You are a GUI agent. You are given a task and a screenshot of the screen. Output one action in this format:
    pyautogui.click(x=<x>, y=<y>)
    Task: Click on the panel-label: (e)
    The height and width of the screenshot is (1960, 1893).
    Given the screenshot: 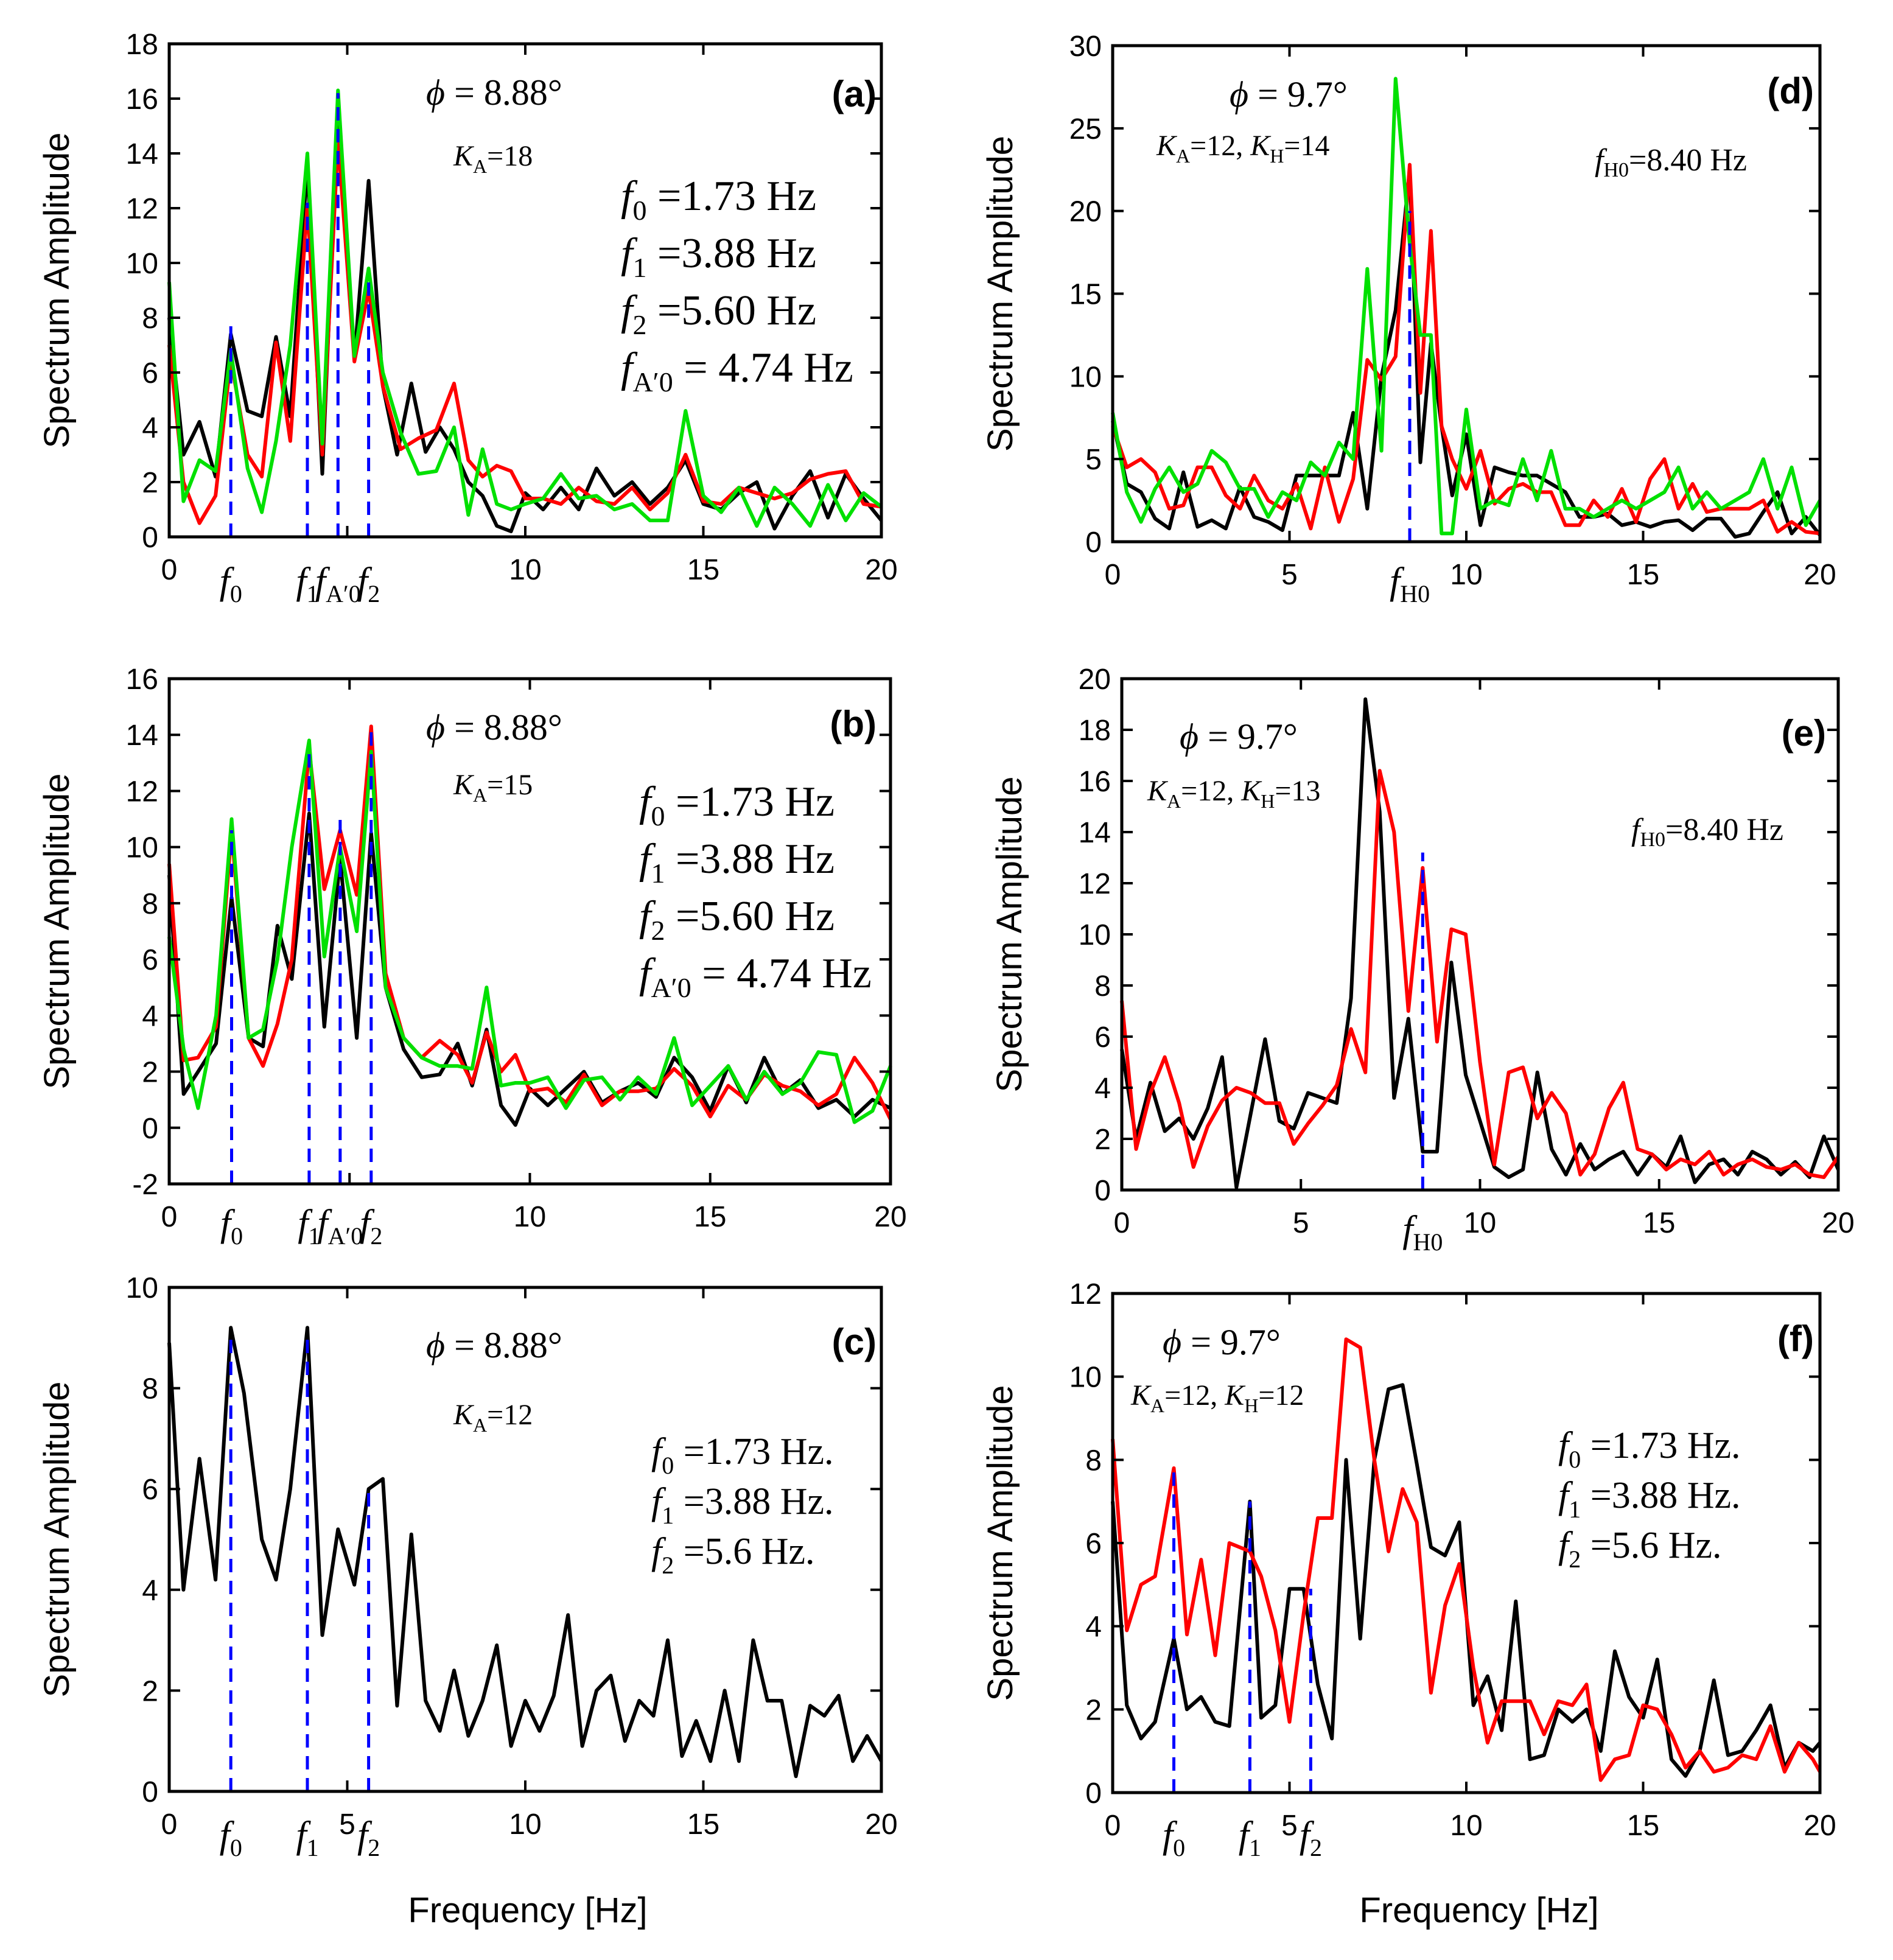 What is the action you would take?
    pyautogui.click(x=1804, y=733)
    